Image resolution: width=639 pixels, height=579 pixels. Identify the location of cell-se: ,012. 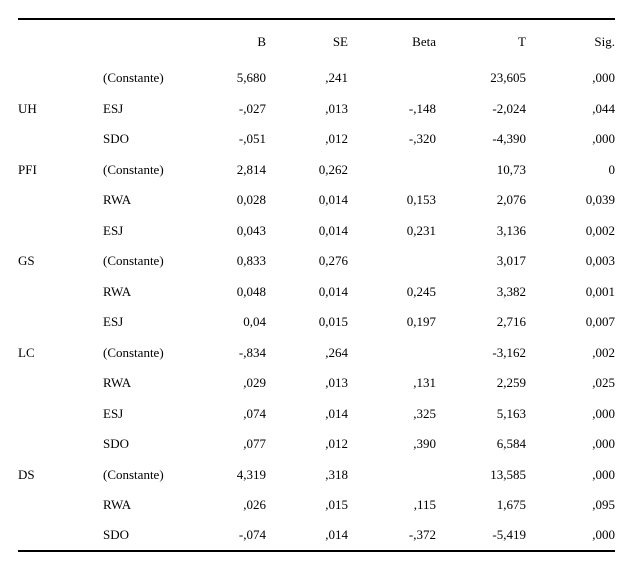
(336, 444).